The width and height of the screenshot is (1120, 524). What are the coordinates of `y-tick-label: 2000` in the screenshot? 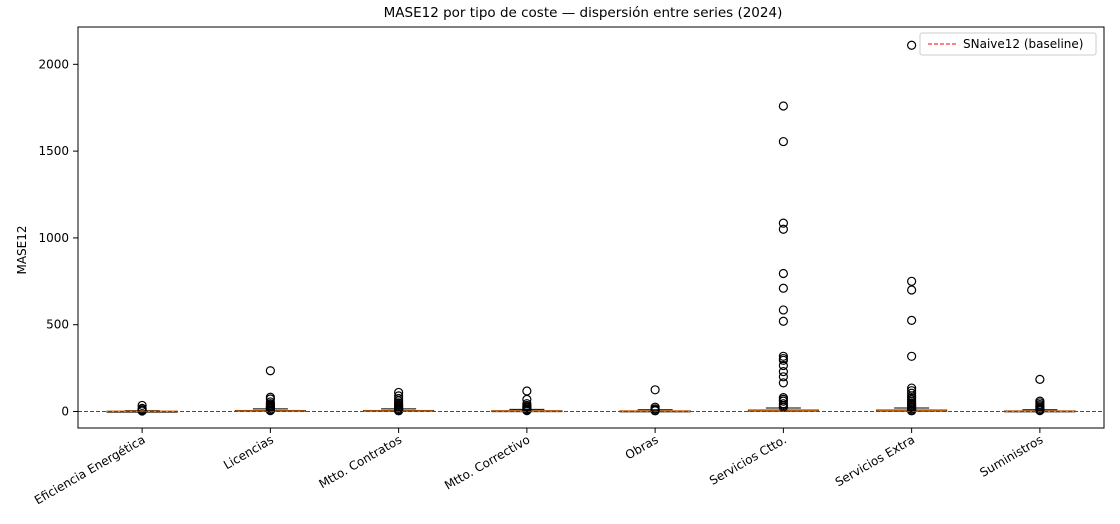 It's located at (53, 64).